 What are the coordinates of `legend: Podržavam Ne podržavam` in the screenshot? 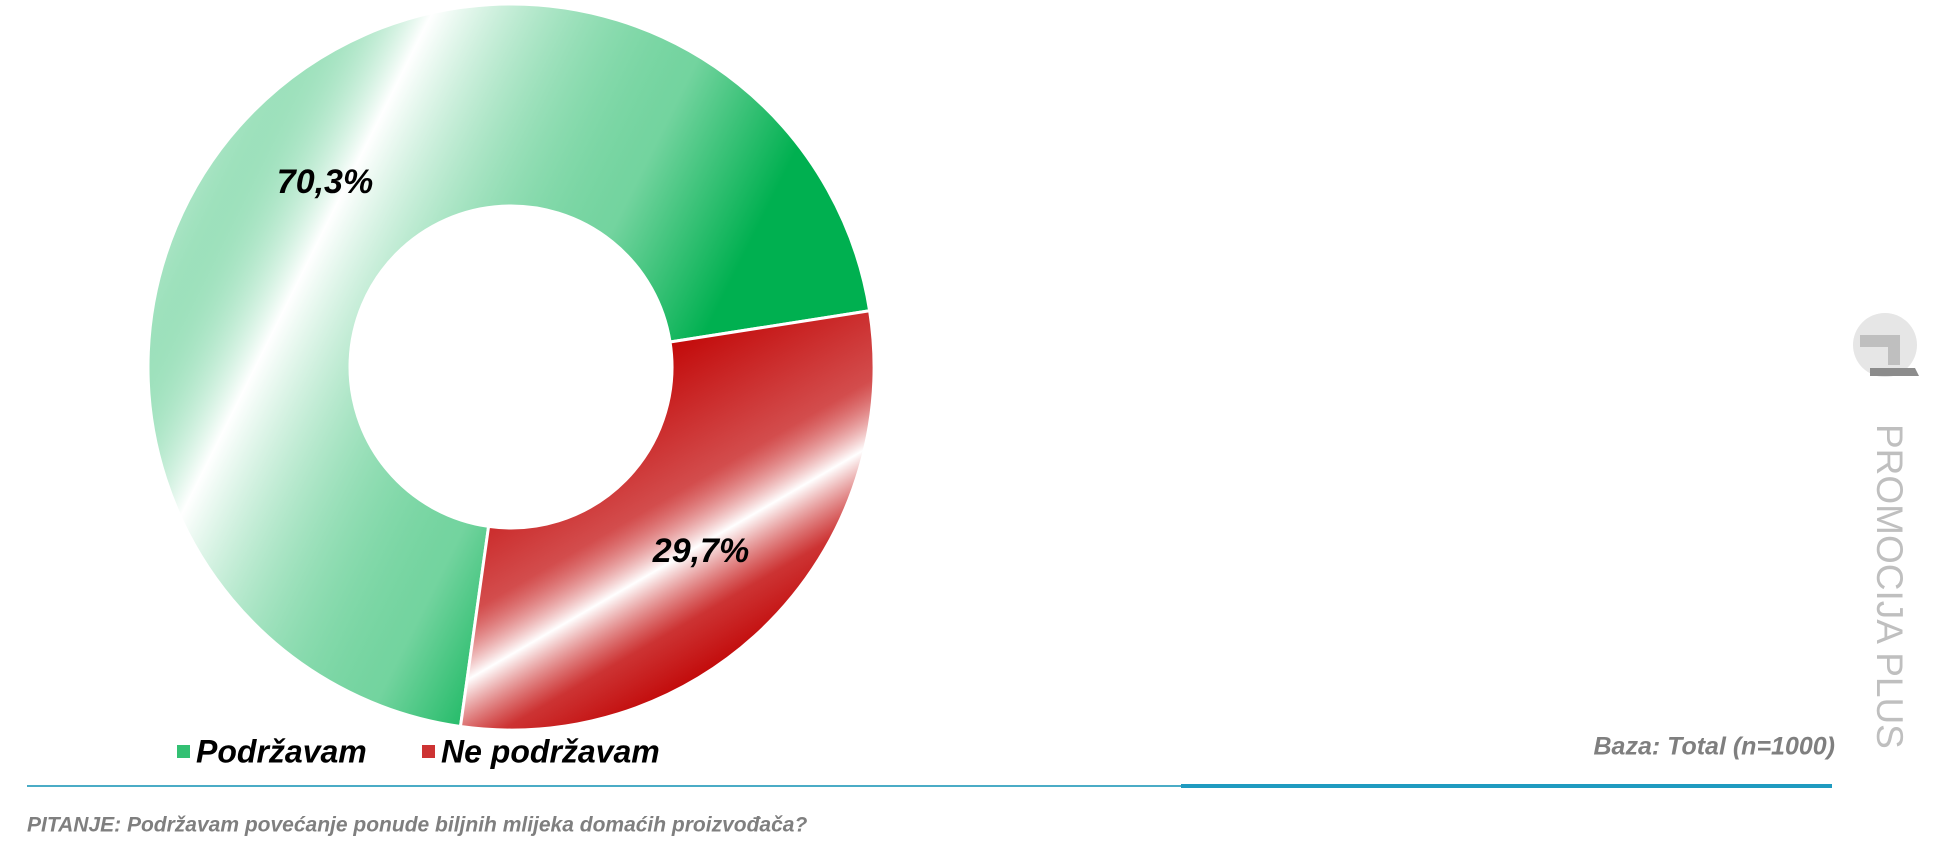 It's located at (418, 751).